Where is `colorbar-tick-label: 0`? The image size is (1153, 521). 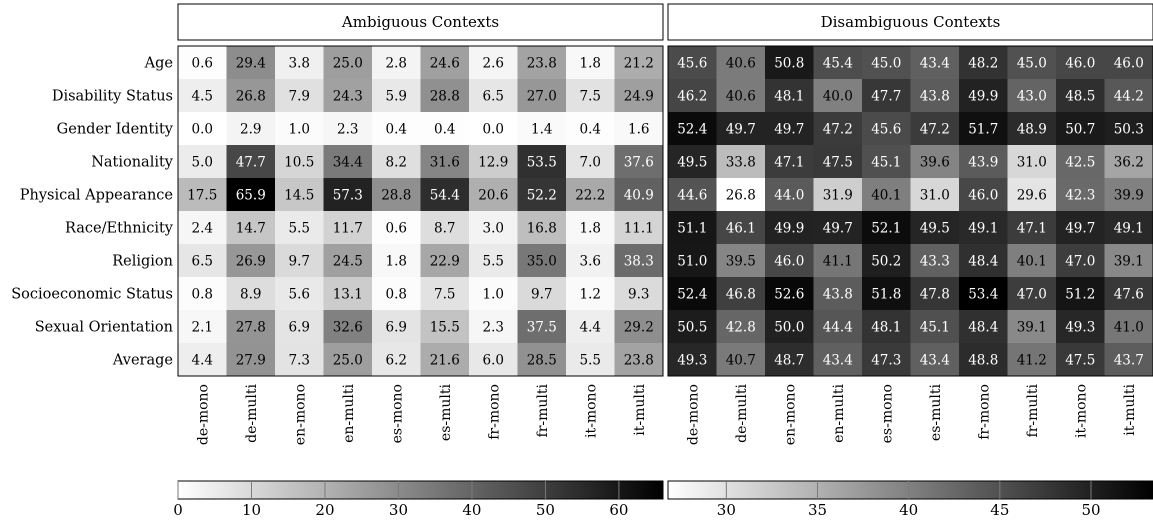 colorbar-tick-label: 0 is located at coordinates (178, 510).